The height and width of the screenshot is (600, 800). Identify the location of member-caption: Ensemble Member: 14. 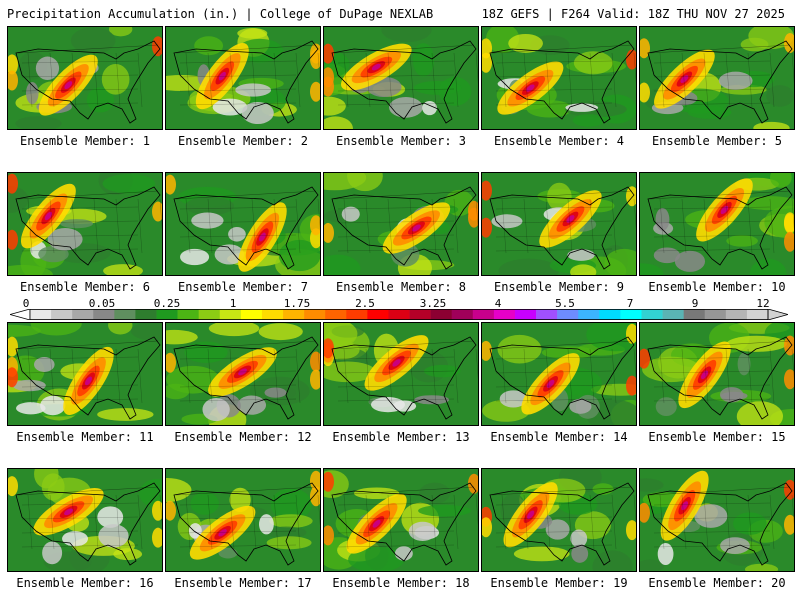
(559, 437).